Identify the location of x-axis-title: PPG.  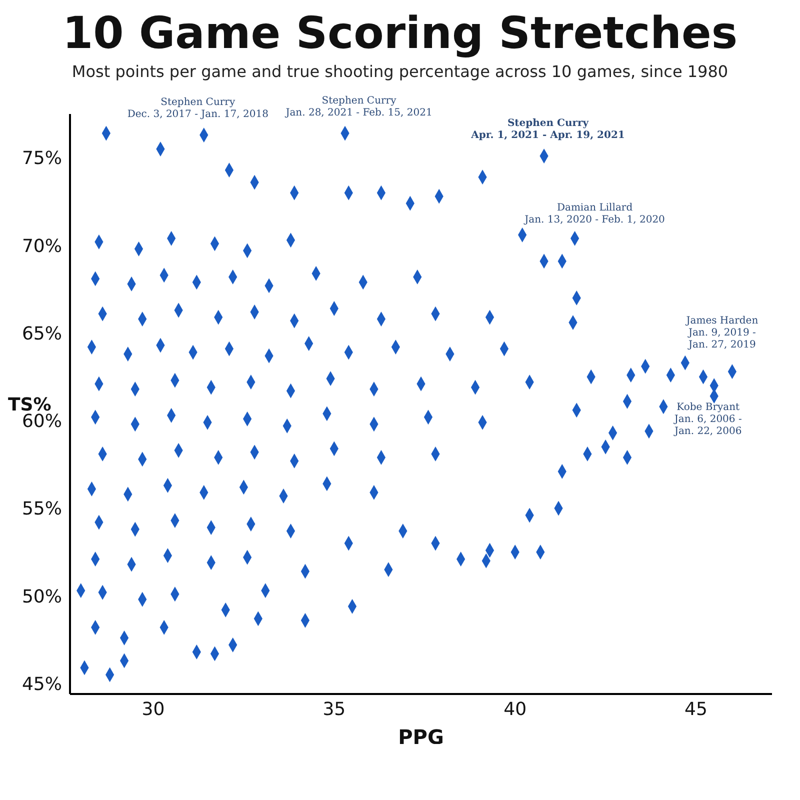
(421, 737).